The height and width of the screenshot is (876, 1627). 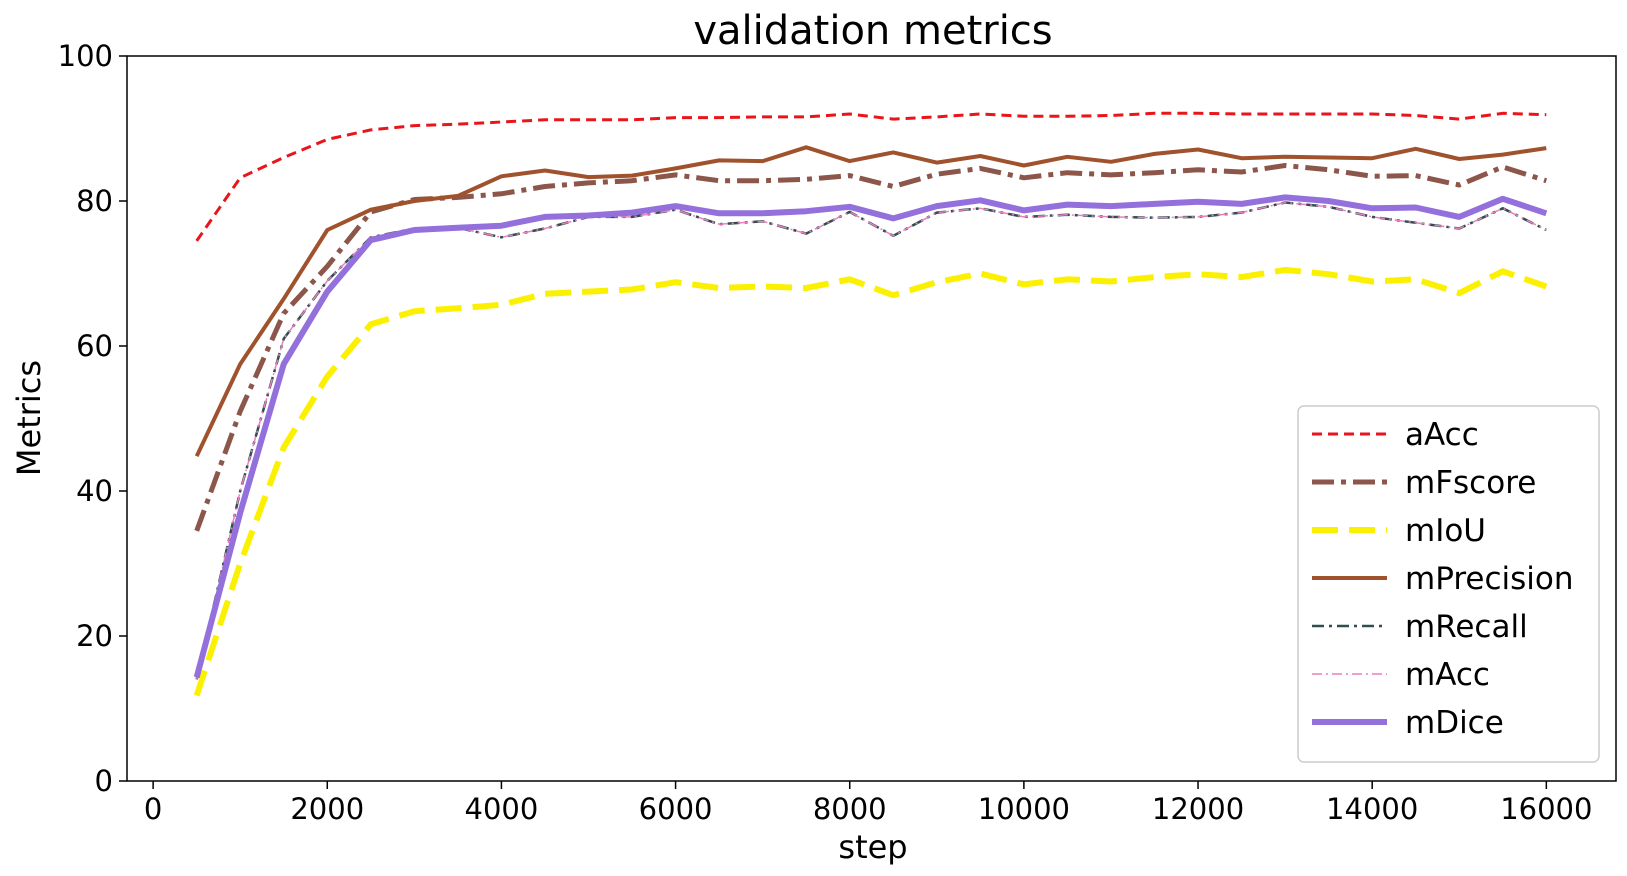 What do you see at coordinates (153, 809) in the screenshot?
I see `x-tick-label: 0` at bounding box center [153, 809].